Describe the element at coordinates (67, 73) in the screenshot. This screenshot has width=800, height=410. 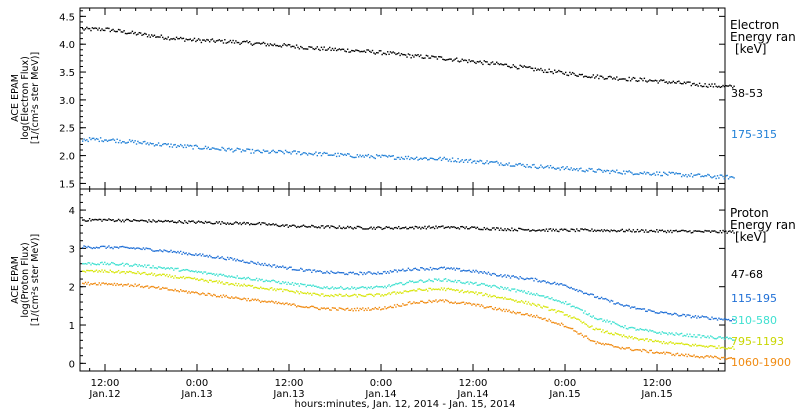
I see `electron-ytick-label: 3.5` at that location.